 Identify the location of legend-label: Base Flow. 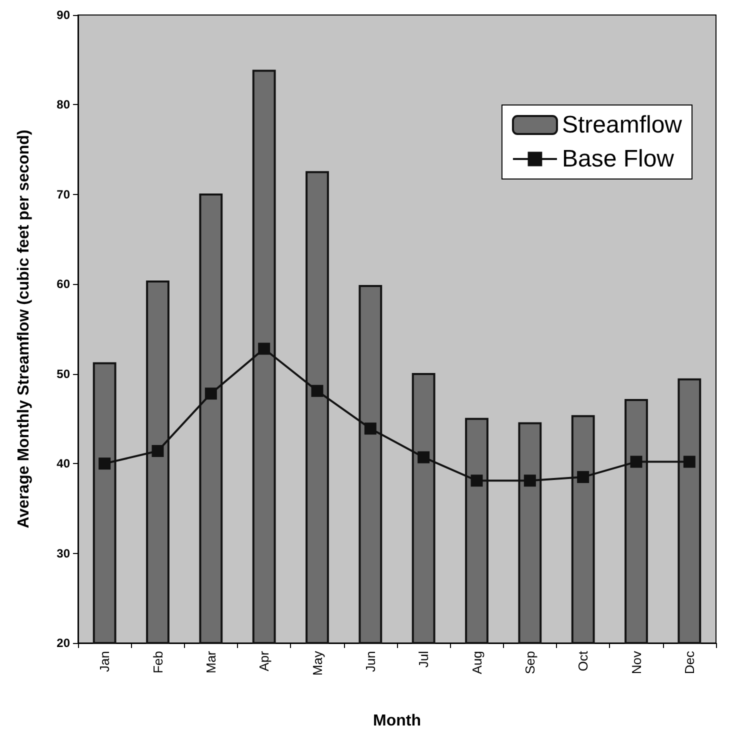
(618, 159).